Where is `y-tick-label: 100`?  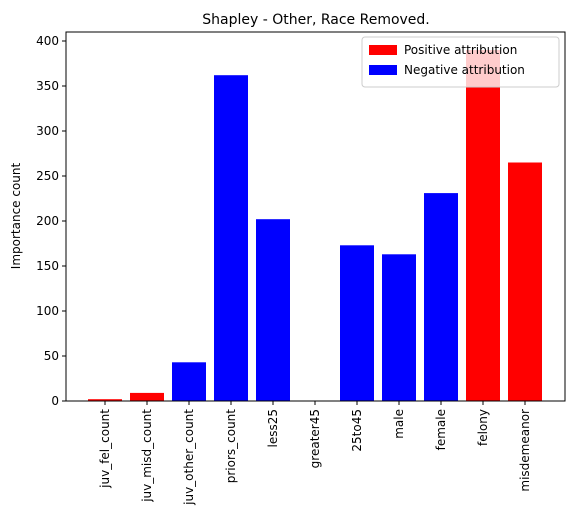 y-tick-label: 100 is located at coordinates (47, 311).